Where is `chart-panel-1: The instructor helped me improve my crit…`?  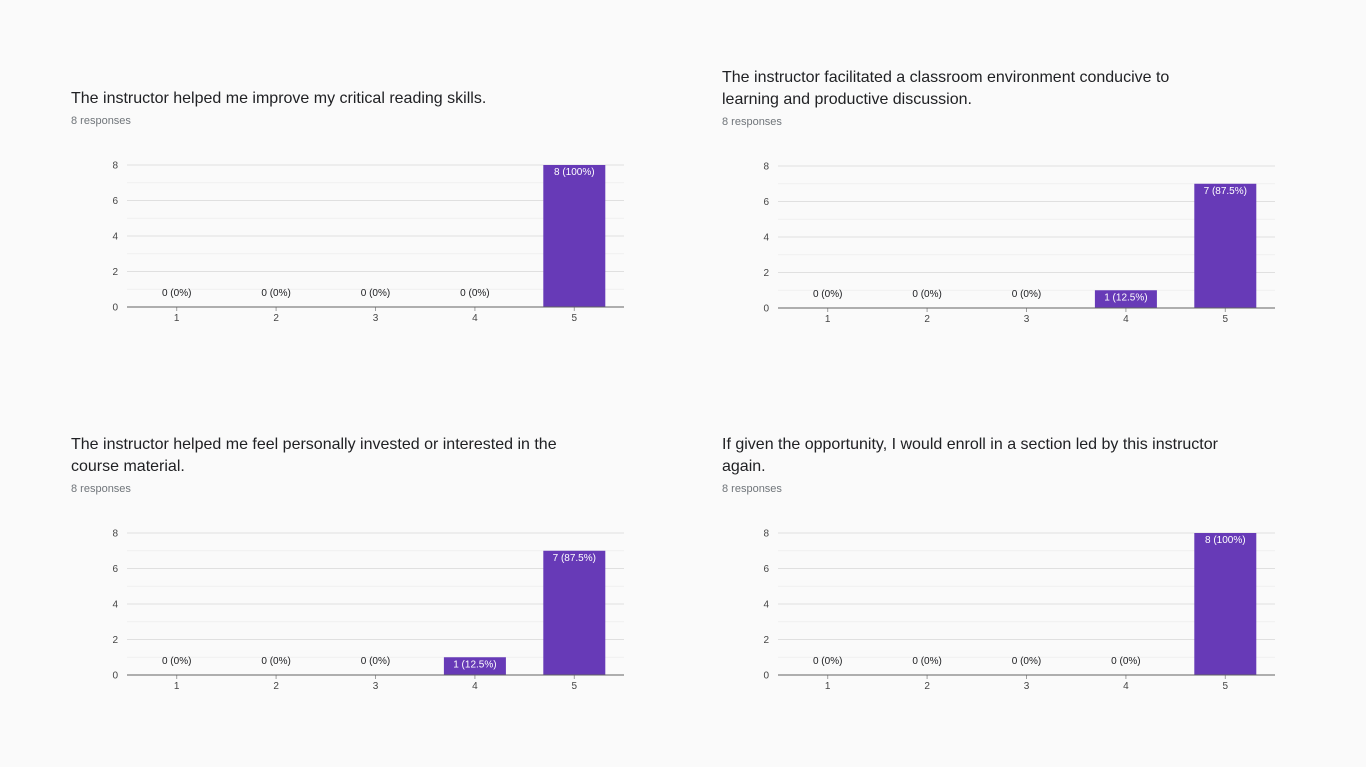
chart-panel-1: The instructor helped me improve my crit… is located at coordinates (361, 207).